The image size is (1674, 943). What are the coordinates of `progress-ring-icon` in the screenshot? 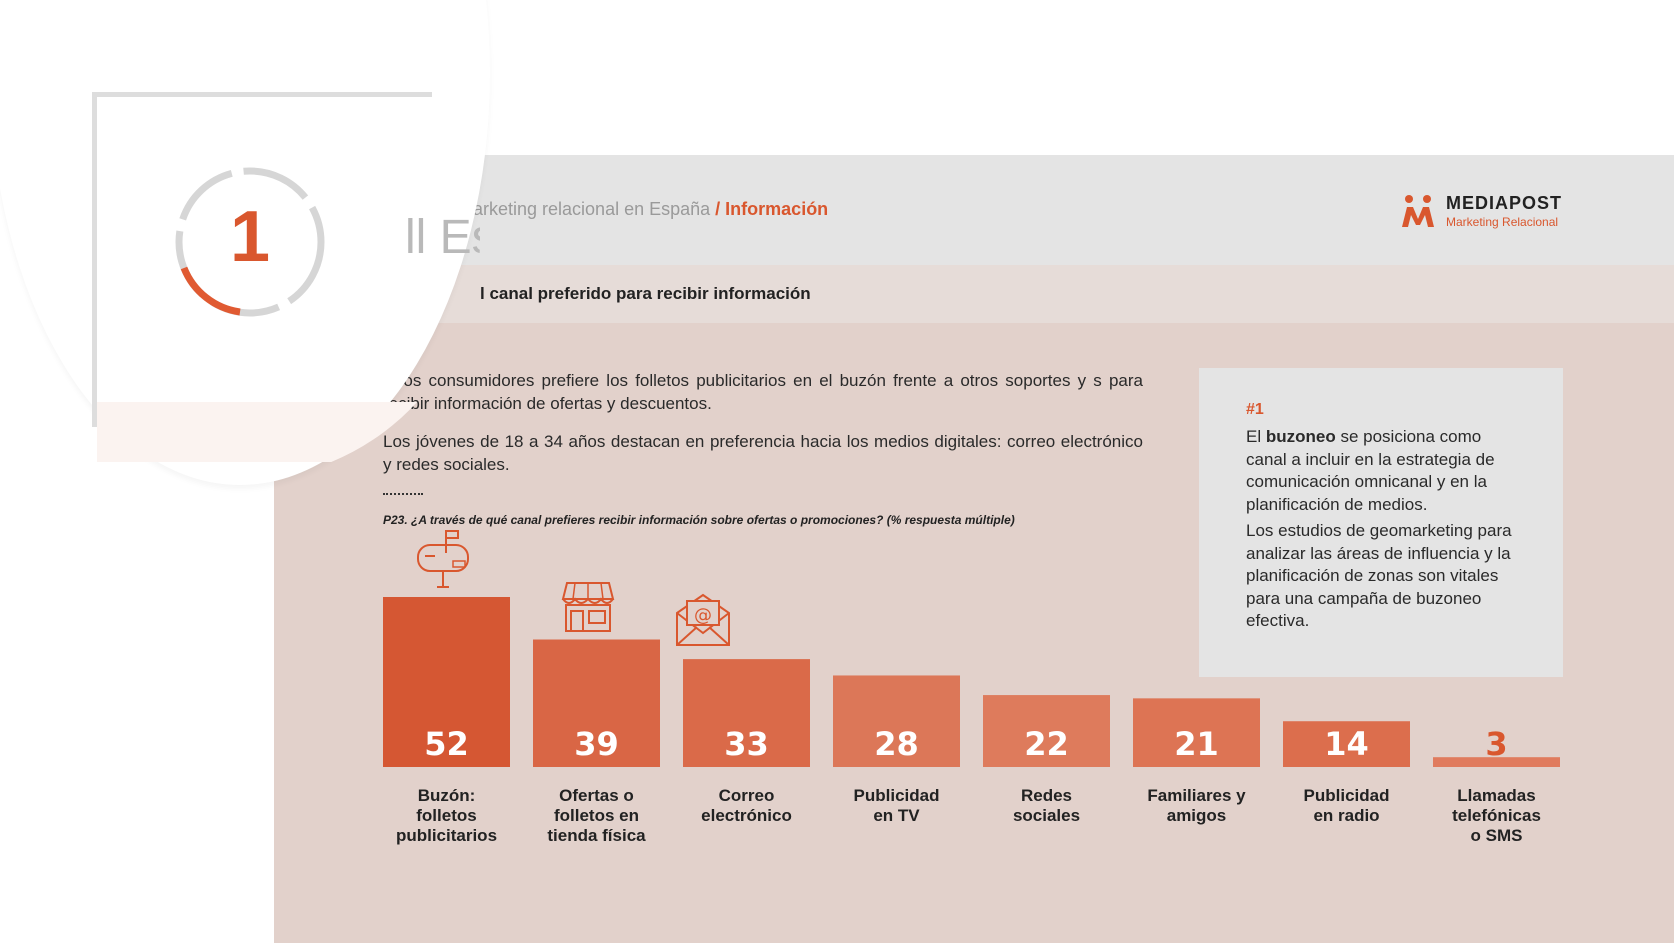 It's located at (250, 242).